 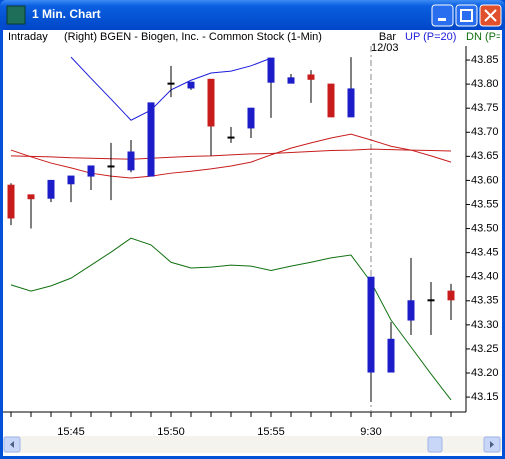 I want to click on x-tick-label: 15:50, so click(x=171, y=432).